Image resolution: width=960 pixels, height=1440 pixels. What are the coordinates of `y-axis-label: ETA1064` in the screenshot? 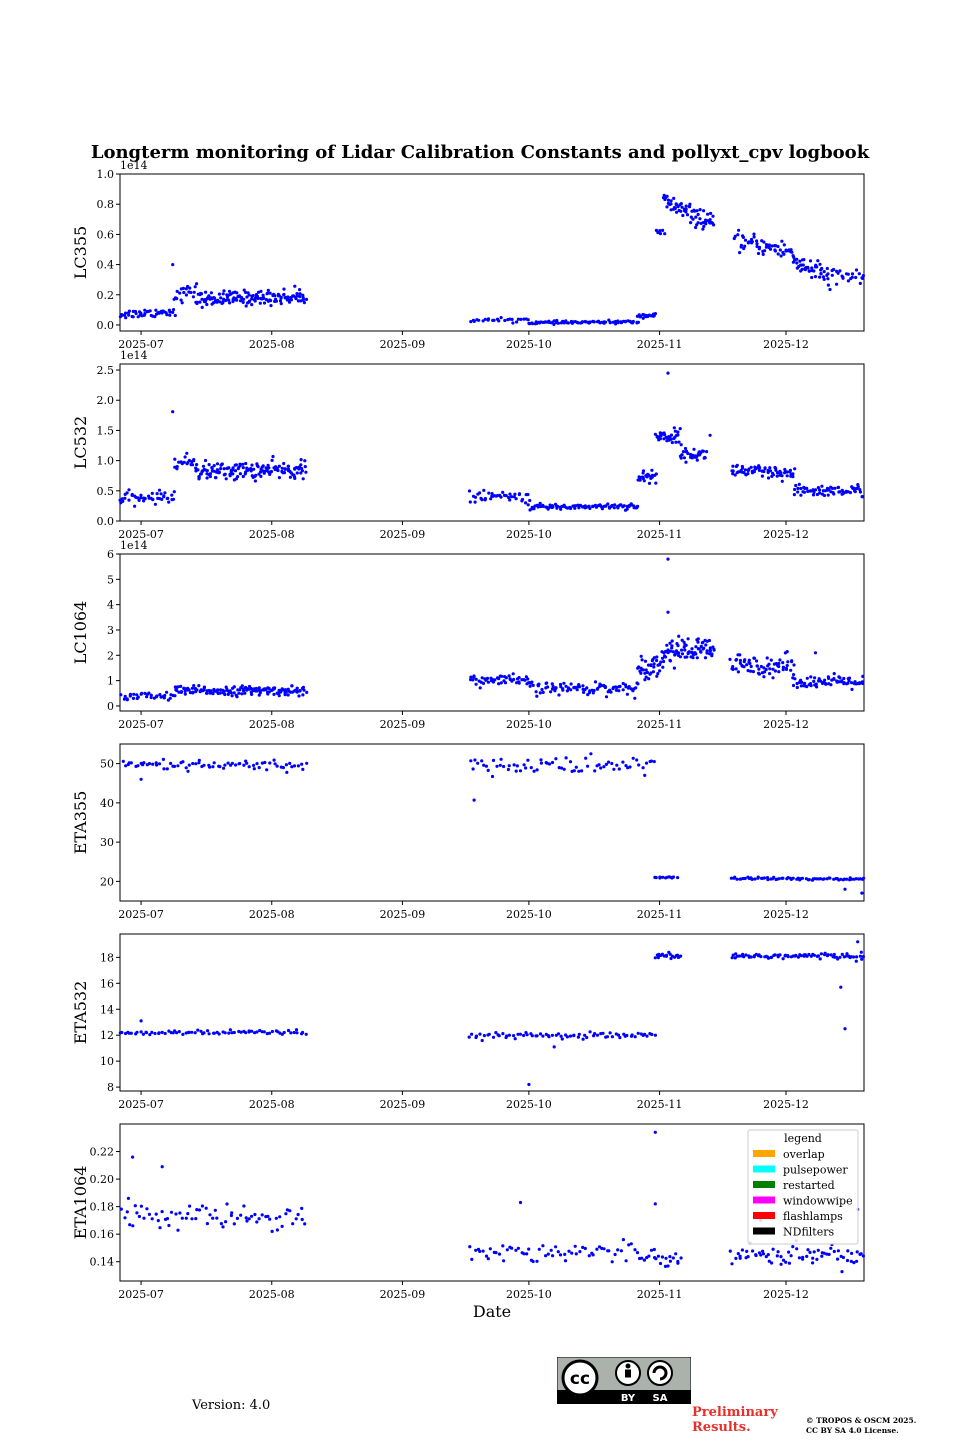 It's located at (80, 1203).